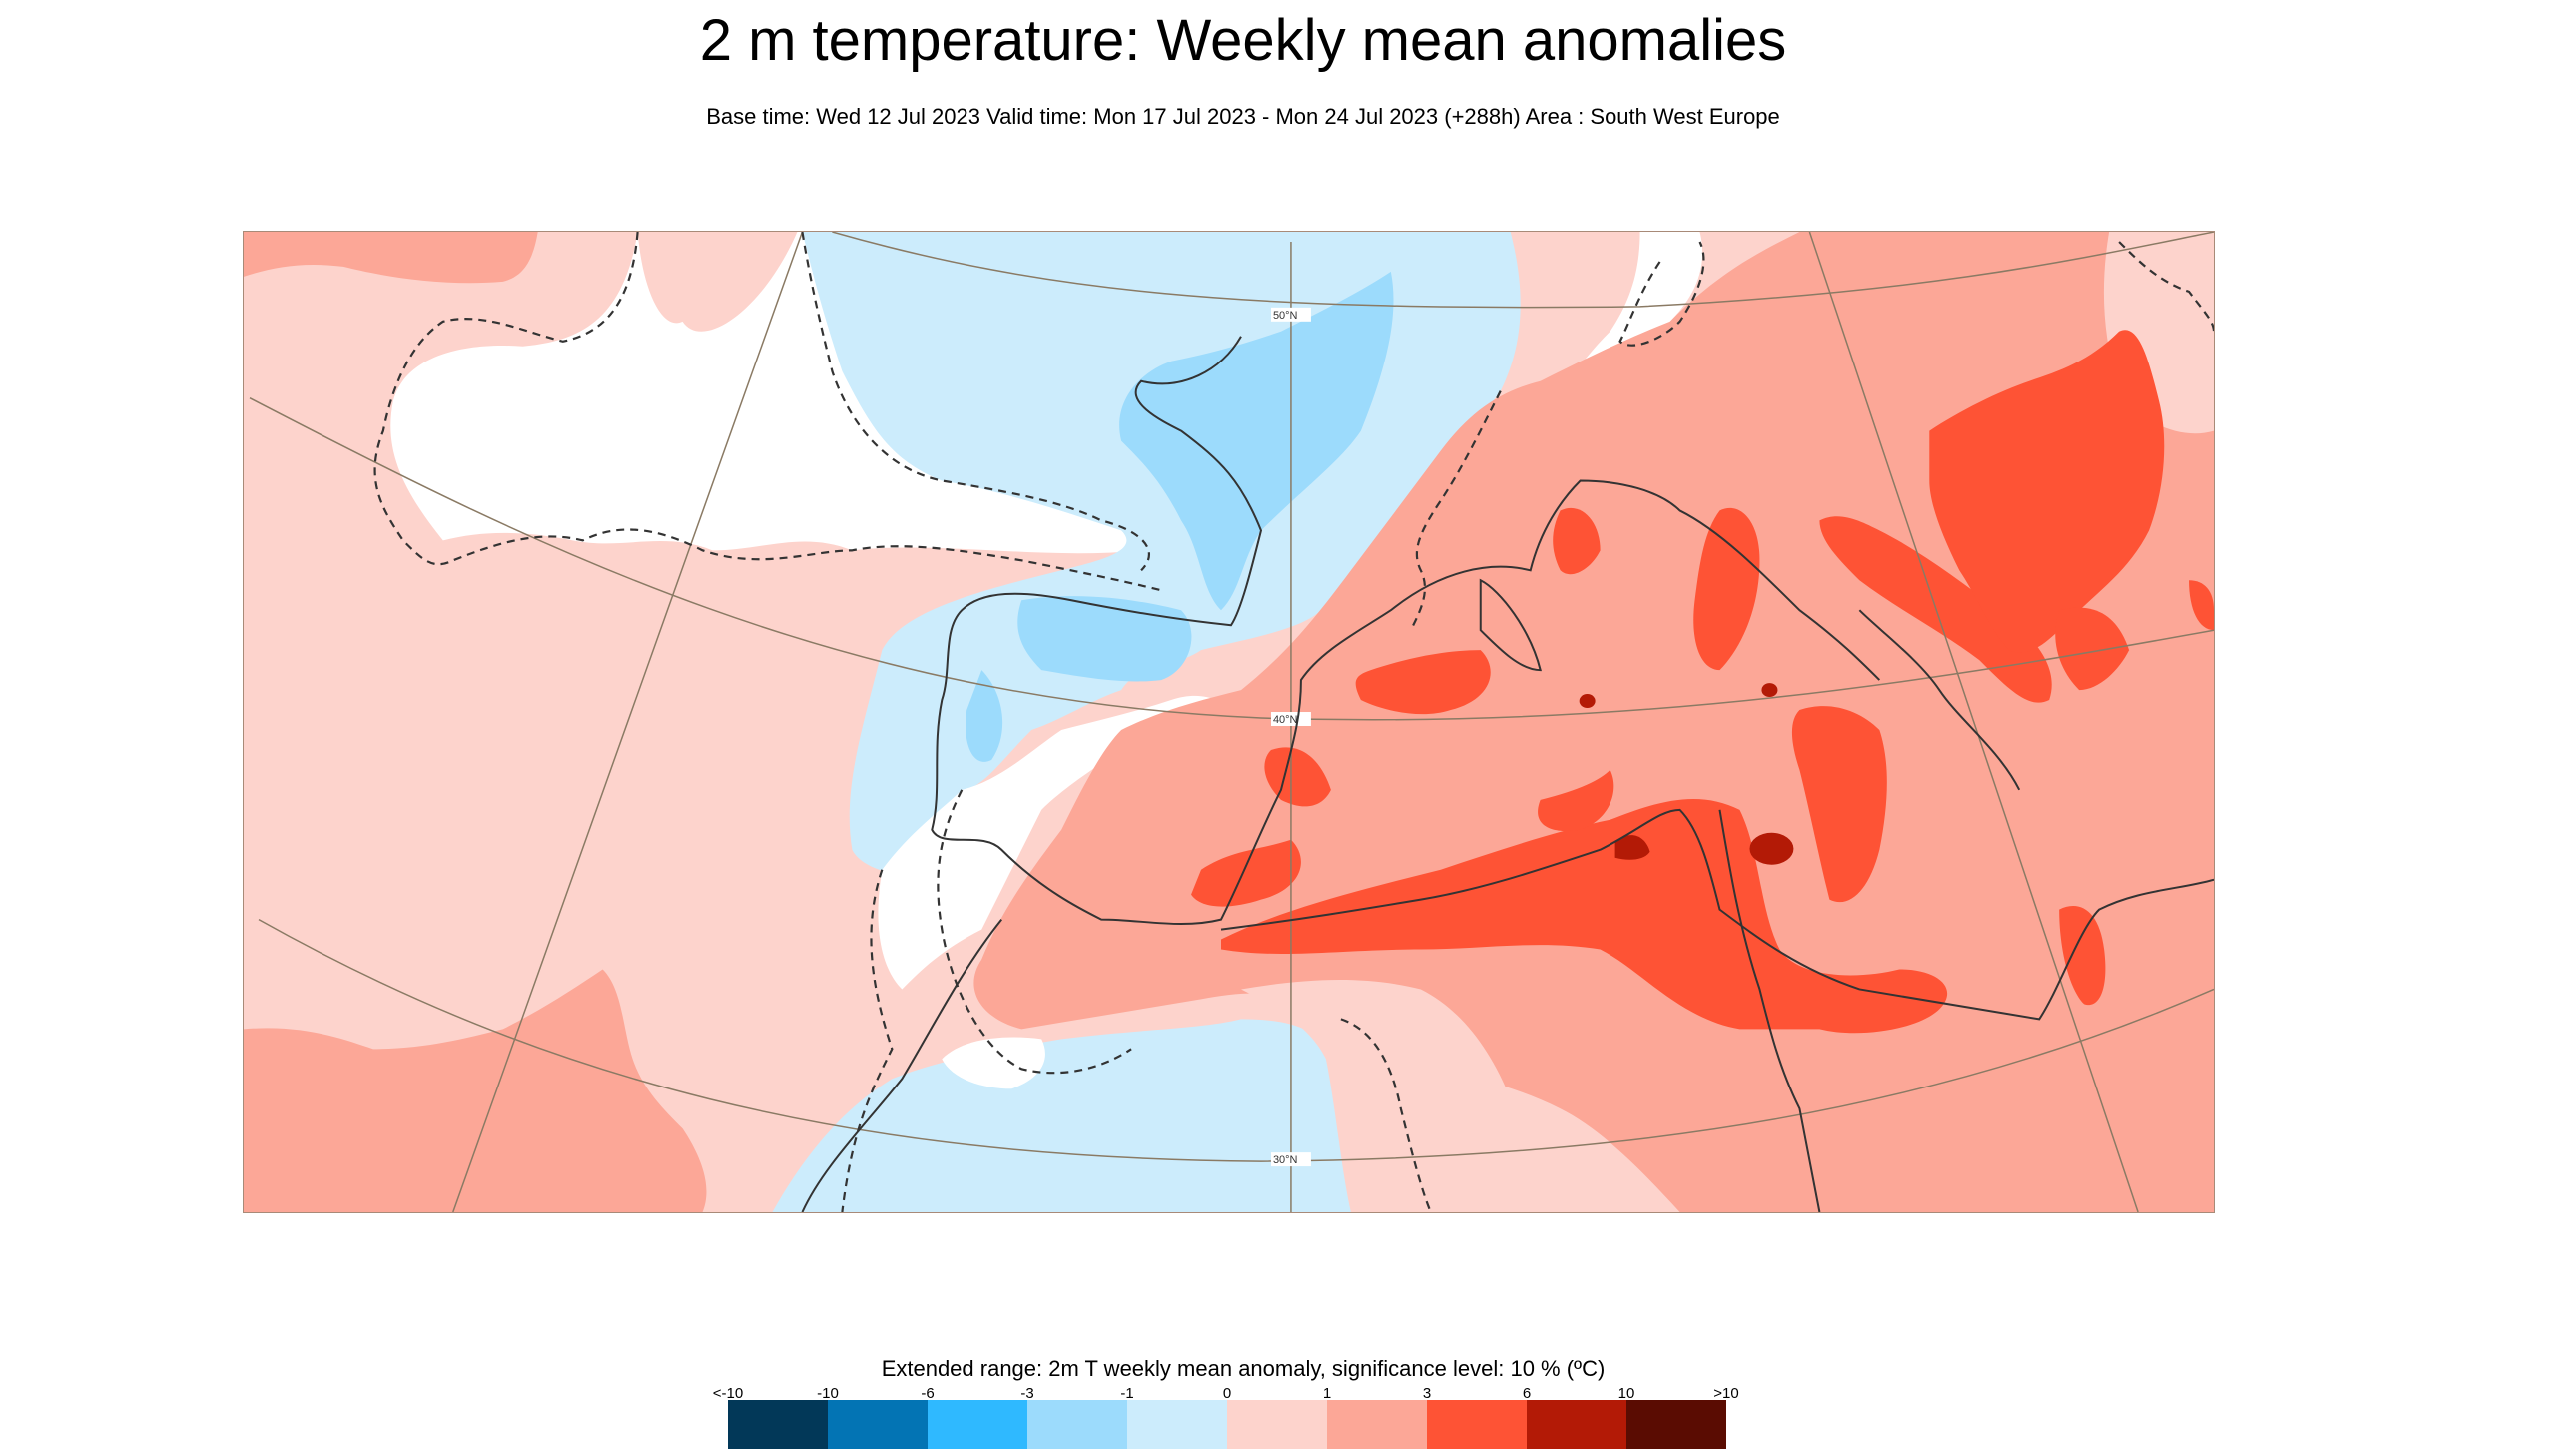  I want to click on legend-tick: -6, so click(928, 1393).